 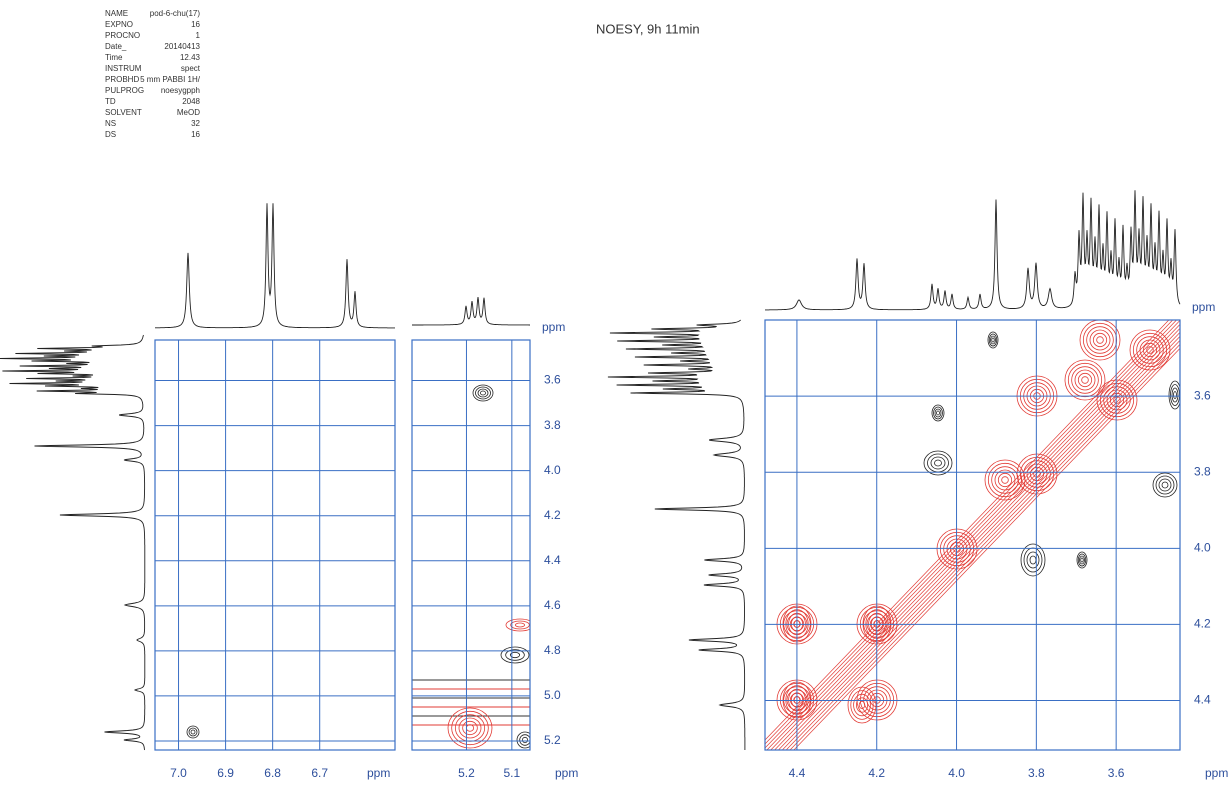 I want to click on param-key: Time, so click(x=114, y=57).